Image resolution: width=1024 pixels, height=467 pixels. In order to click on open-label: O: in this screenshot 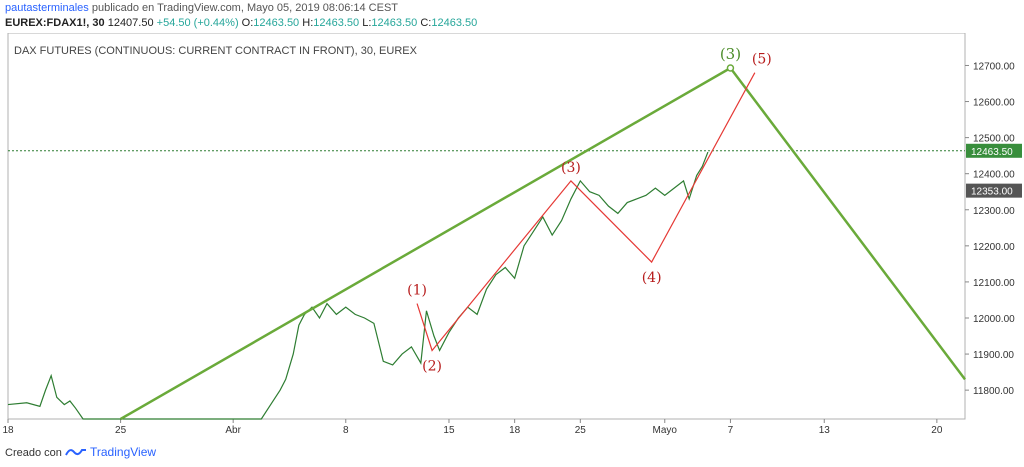, I will do `click(247, 23)`.